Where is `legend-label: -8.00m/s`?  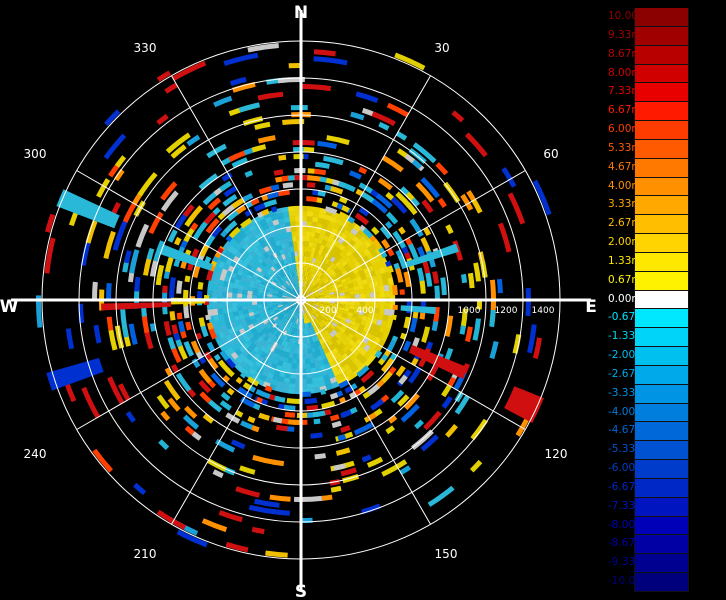
legend-label: -8.00m/s is located at coordinates (631, 524).